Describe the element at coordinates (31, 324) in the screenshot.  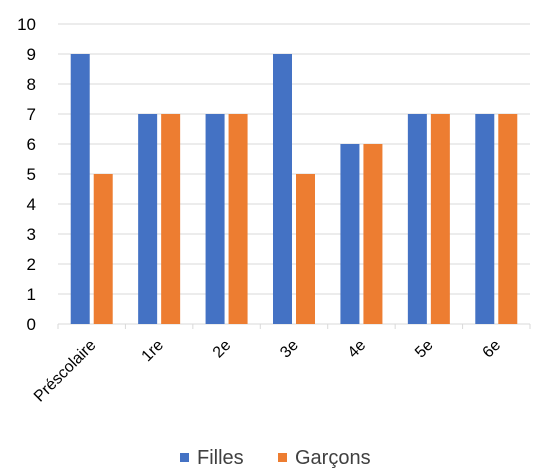
I see `y-tick-label: 0` at that location.